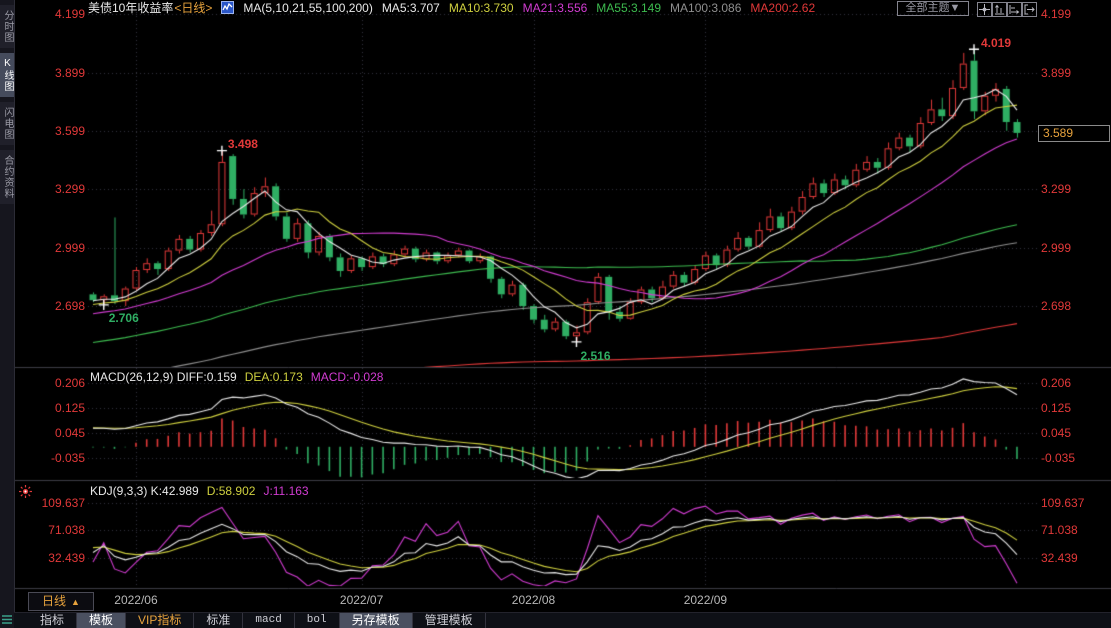 This screenshot has width=1111, height=628. Describe the element at coordinates (783, 7) in the screenshot. I see `ma-value-6: MA200:2.62` at that location.